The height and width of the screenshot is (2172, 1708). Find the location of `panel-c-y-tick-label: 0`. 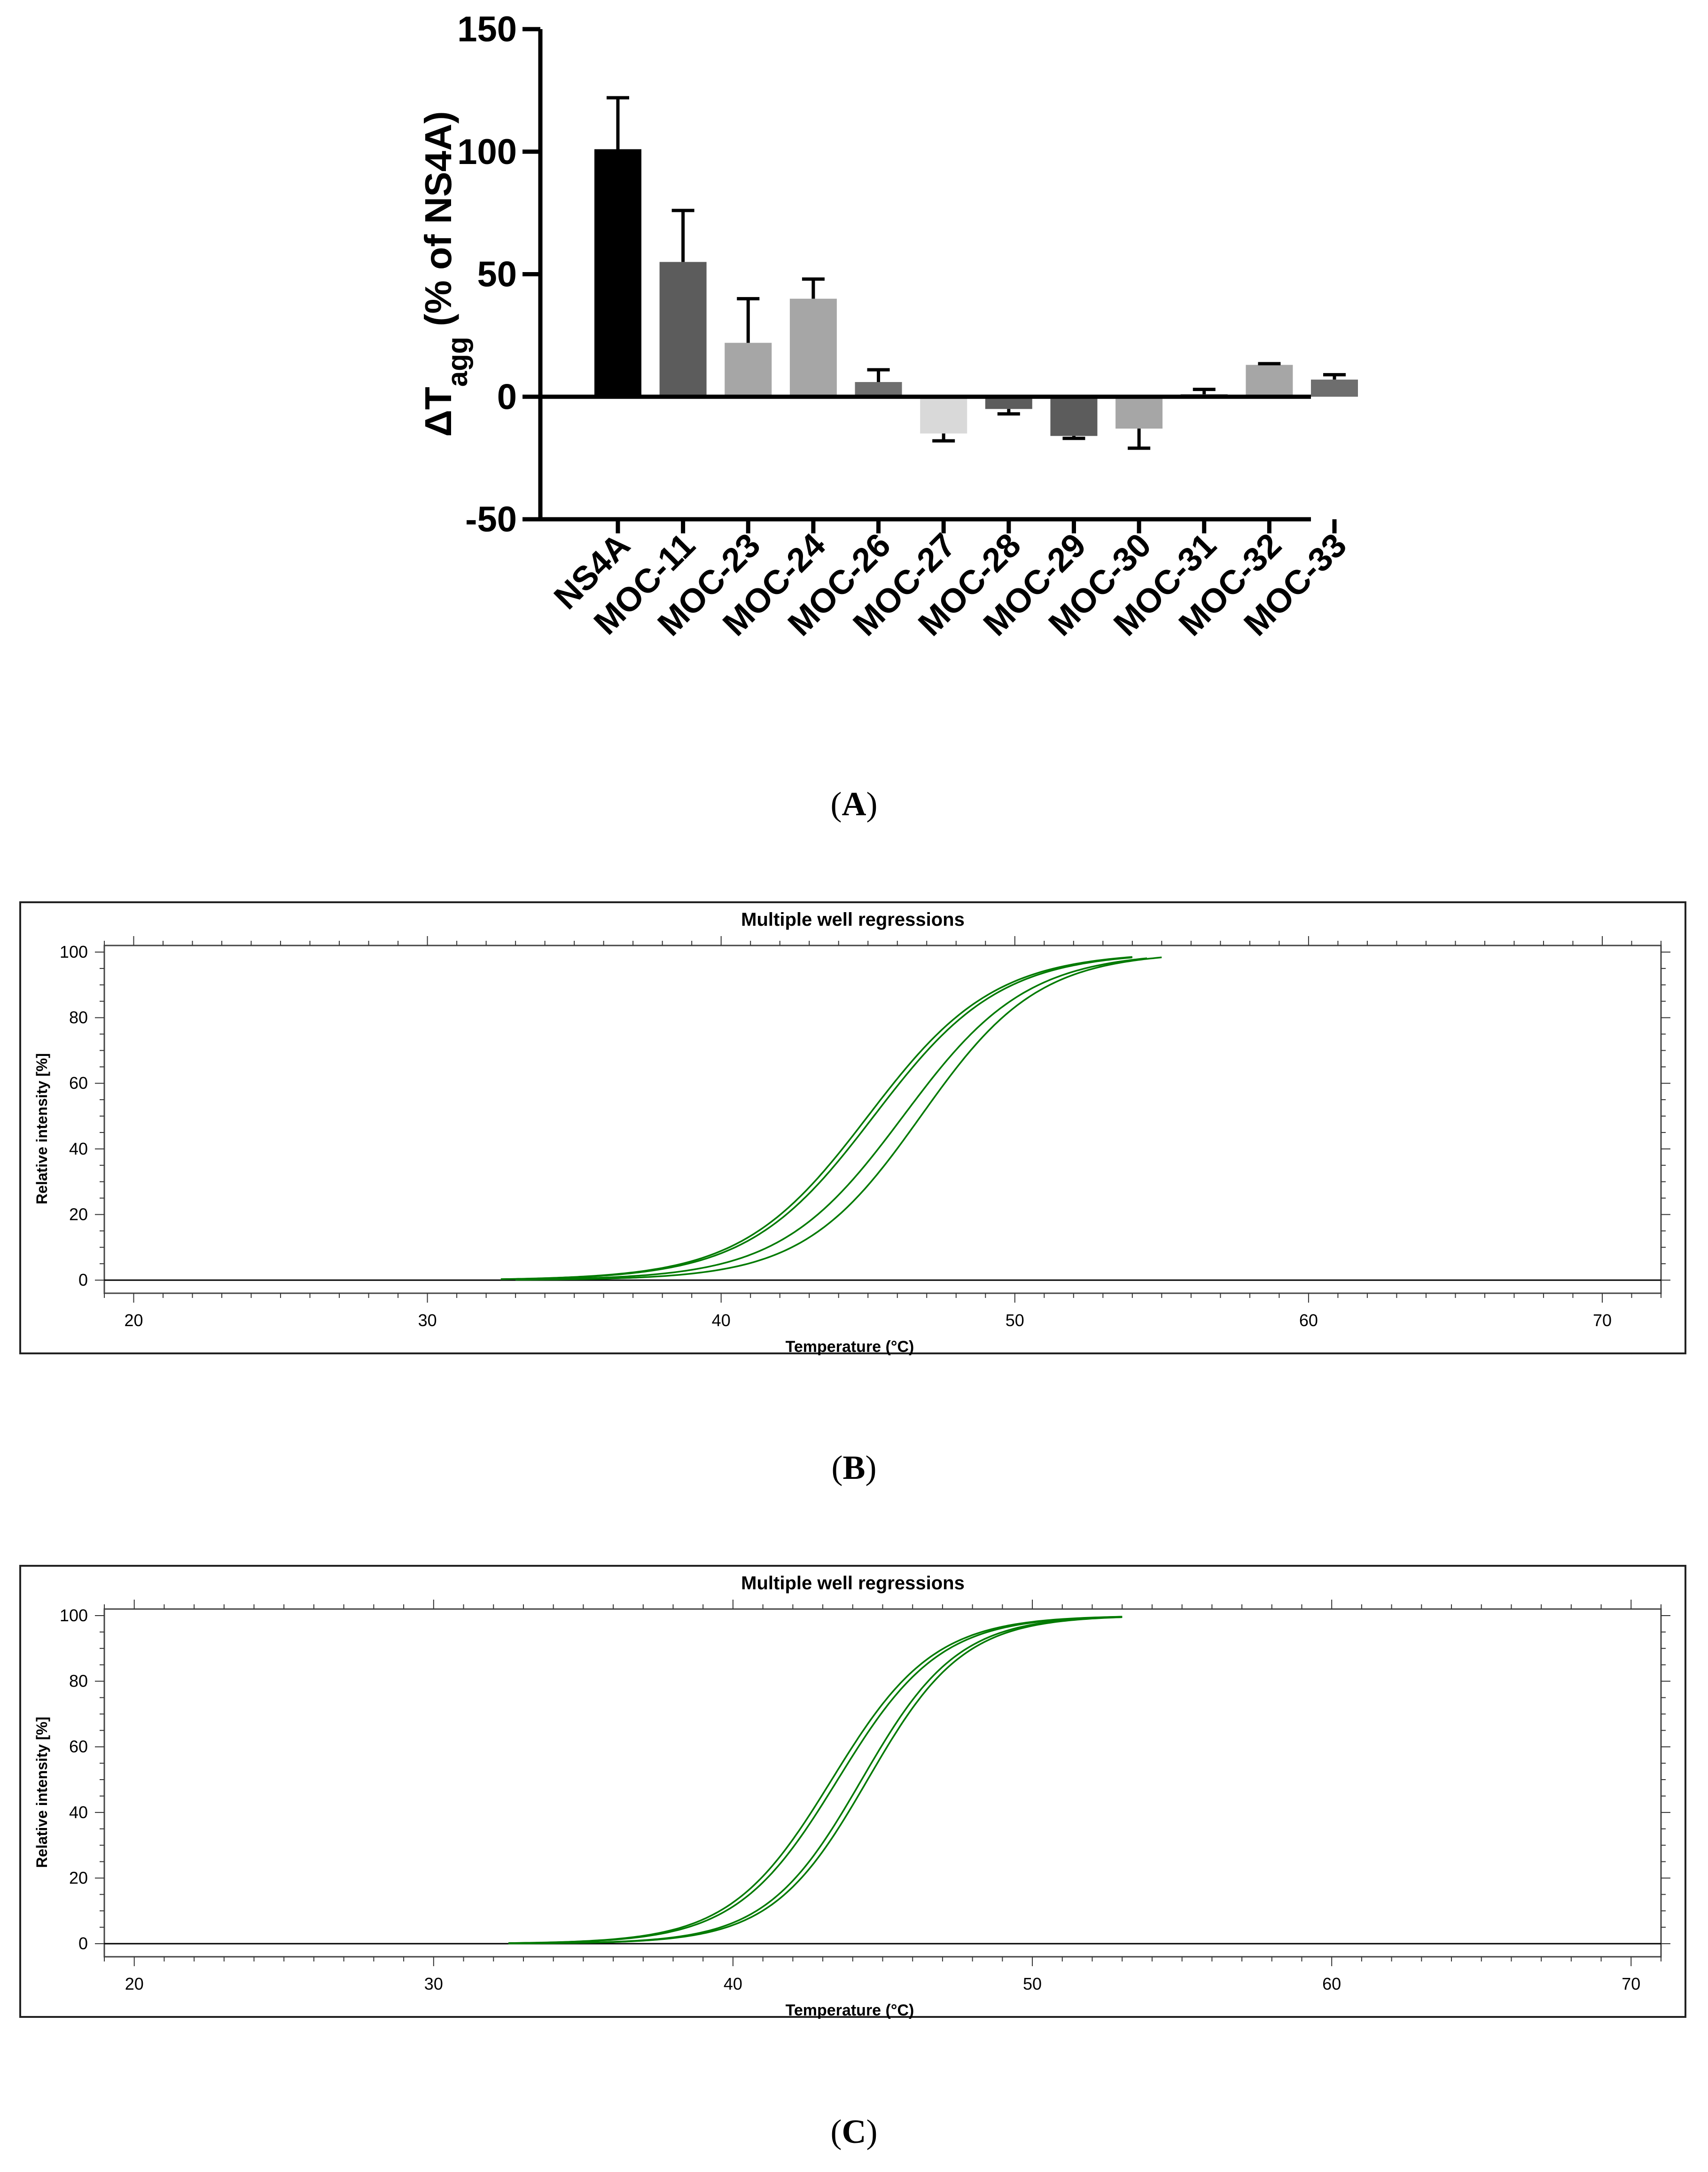

panel-c-y-tick-label: 0 is located at coordinates (83, 1943).